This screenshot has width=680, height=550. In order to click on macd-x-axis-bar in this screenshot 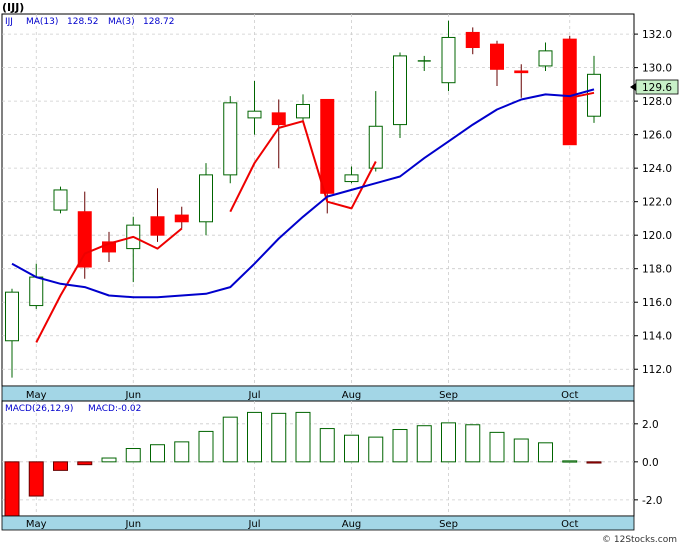, I will do `click(318, 523)`.